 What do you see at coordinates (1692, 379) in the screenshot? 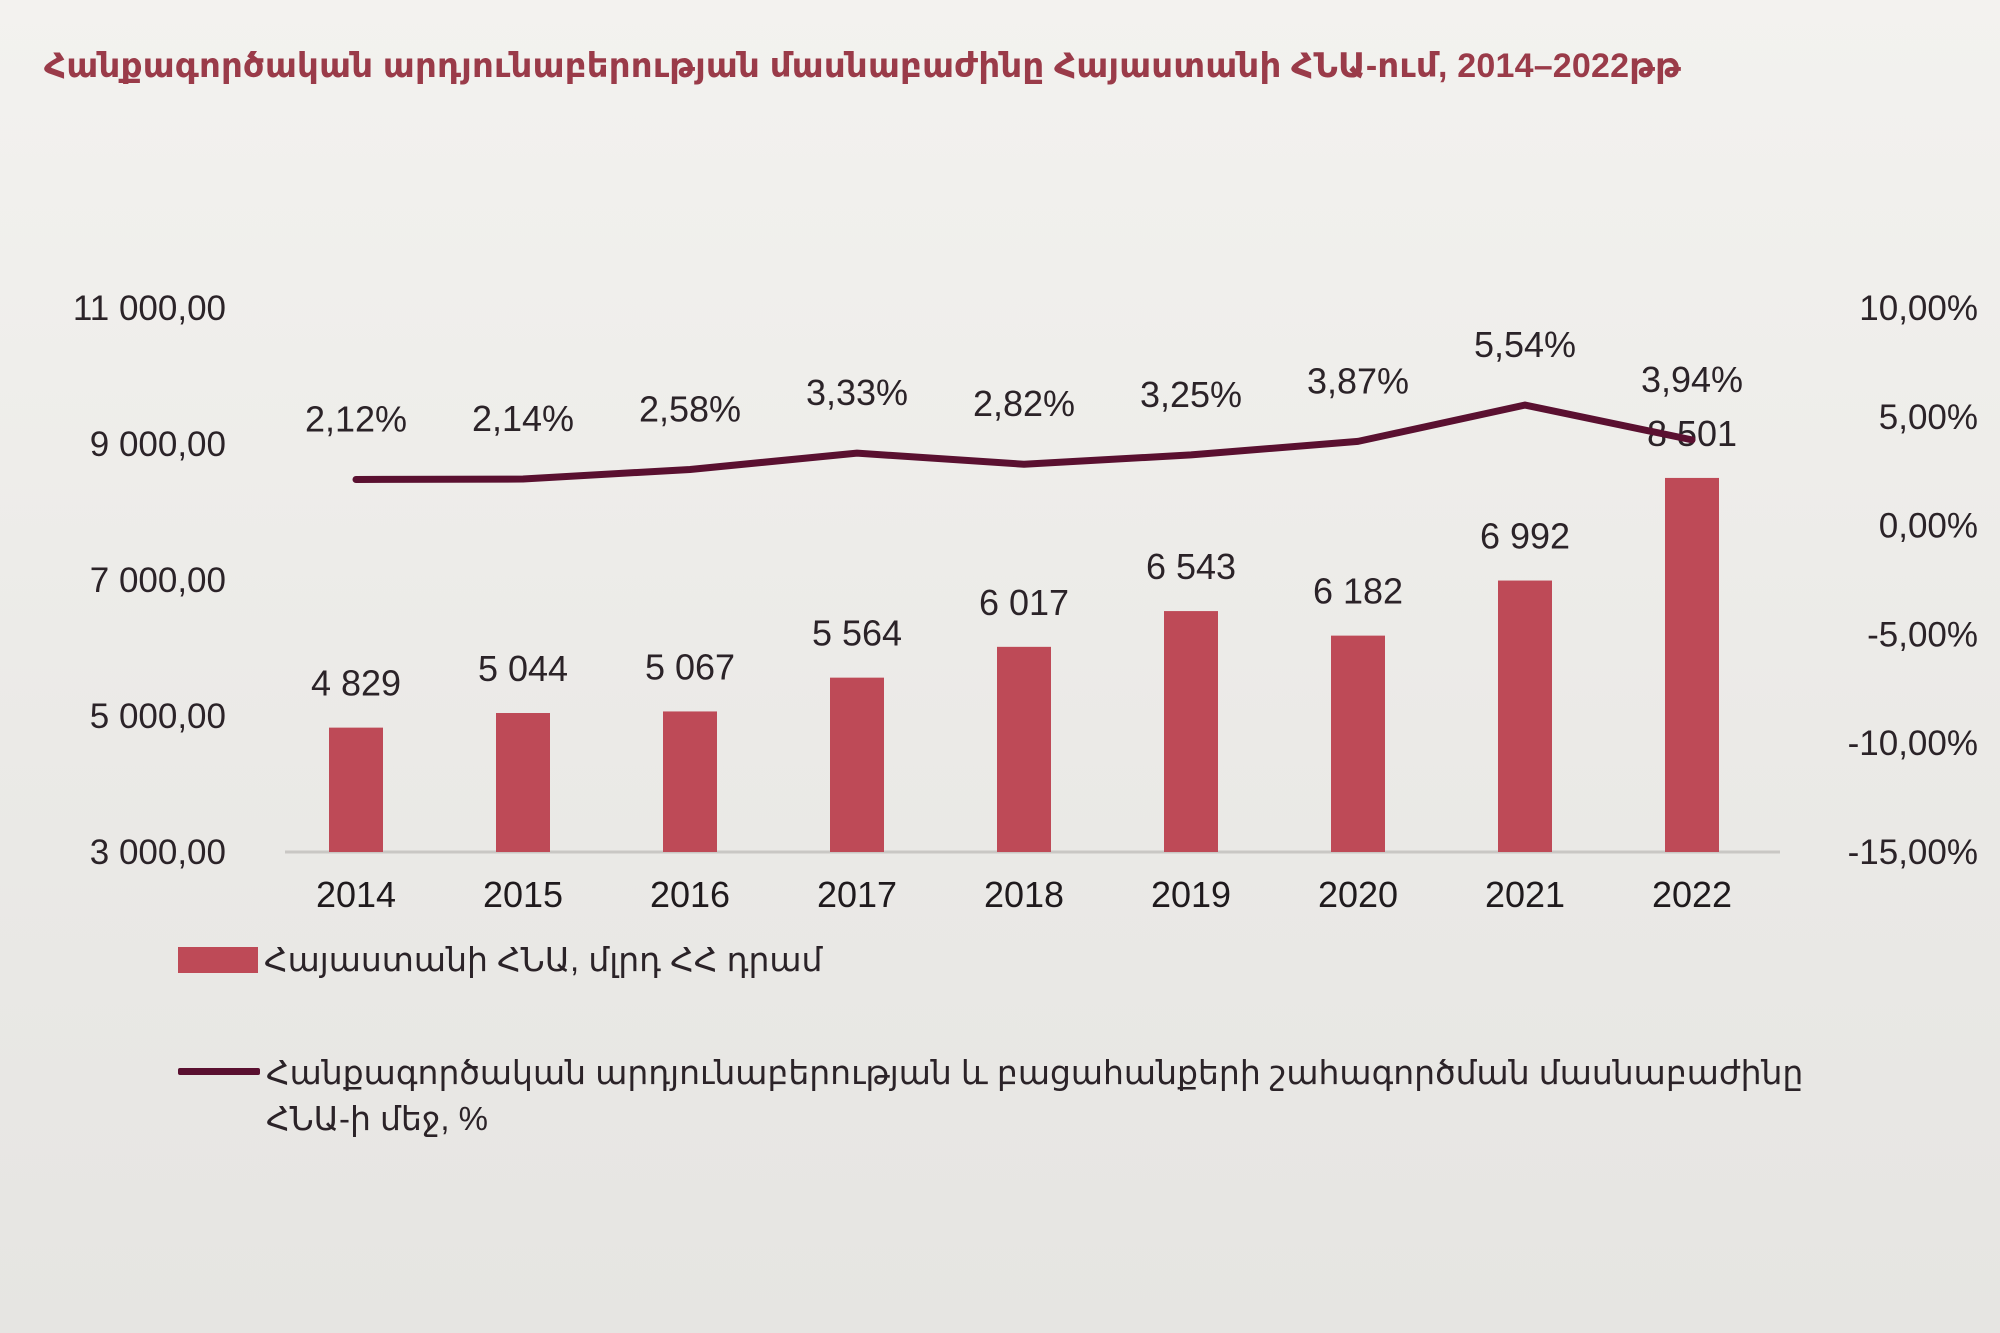
I see `line-value-label: 3,94%` at bounding box center [1692, 379].